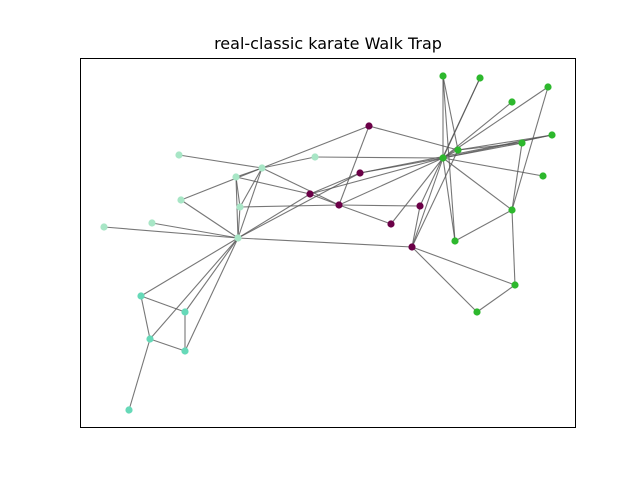 The image size is (640, 480). What do you see at coordinates (477, 312) in the screenshot?
I see `node-g13` at bounding box center [477, 312].